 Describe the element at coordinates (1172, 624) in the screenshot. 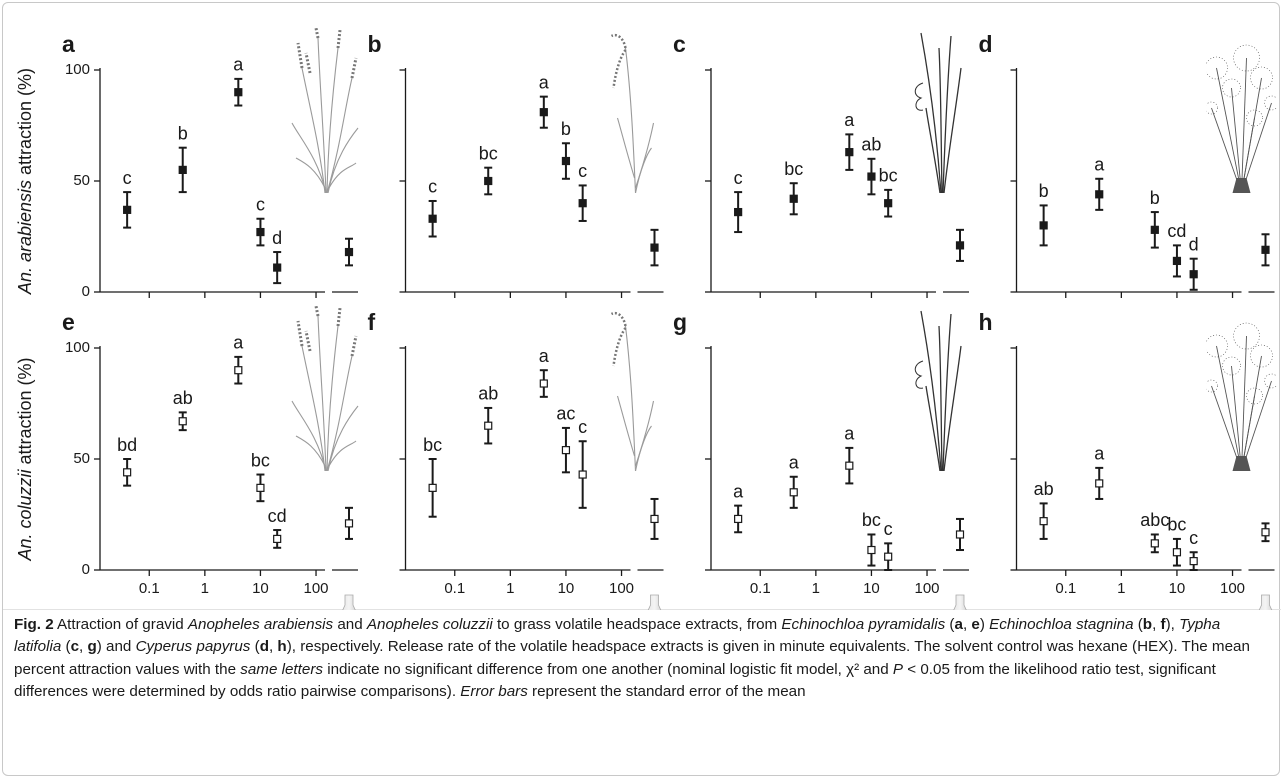

I see `caption-text: ),` at that location.